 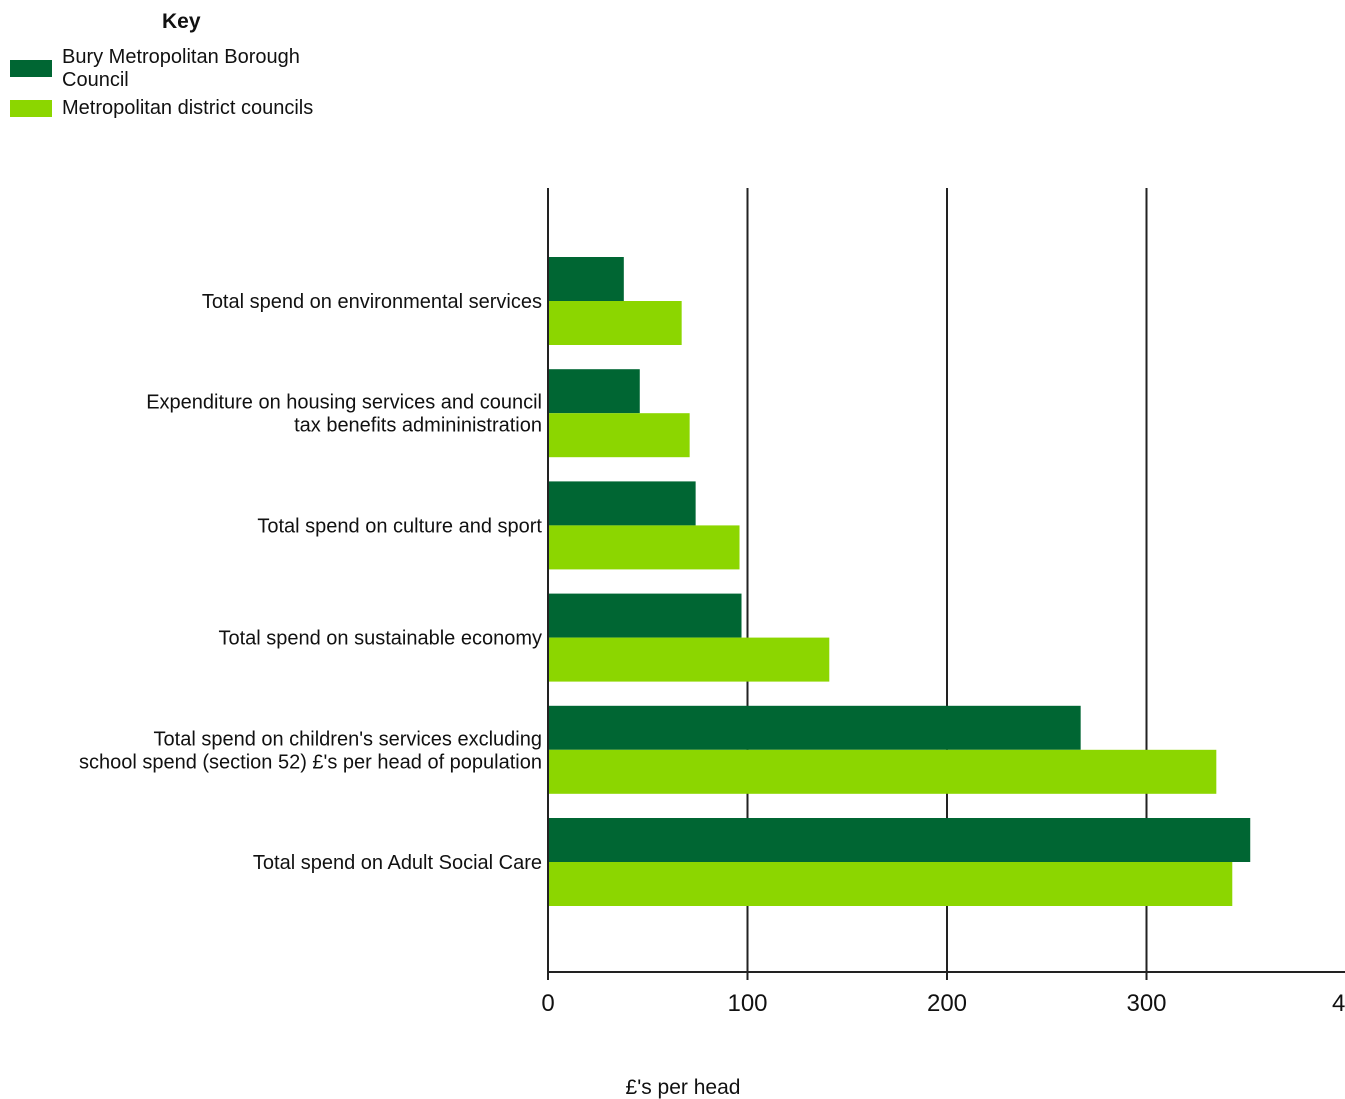 I want to click on legend-title: Key, so click(x=181, y=21).